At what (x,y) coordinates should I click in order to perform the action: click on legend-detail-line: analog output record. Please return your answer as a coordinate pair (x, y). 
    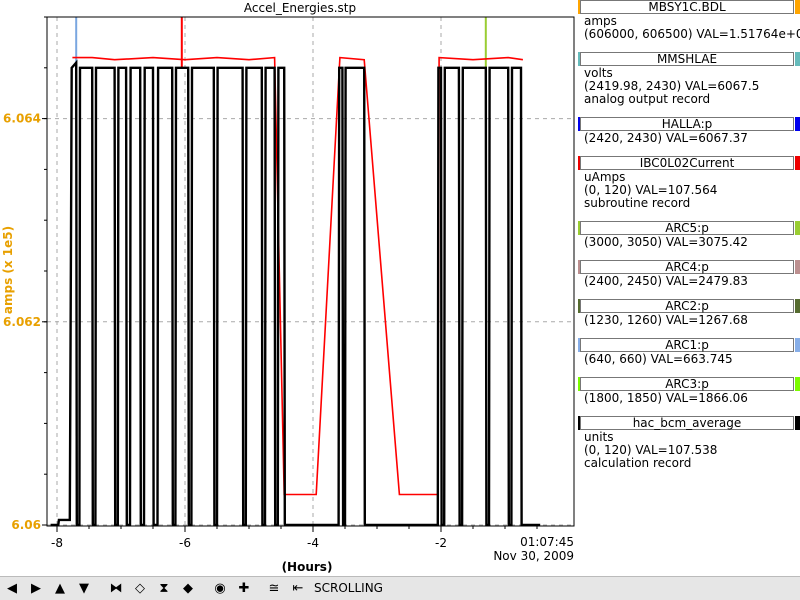
    Looking at the image, I should click on (647, 99).